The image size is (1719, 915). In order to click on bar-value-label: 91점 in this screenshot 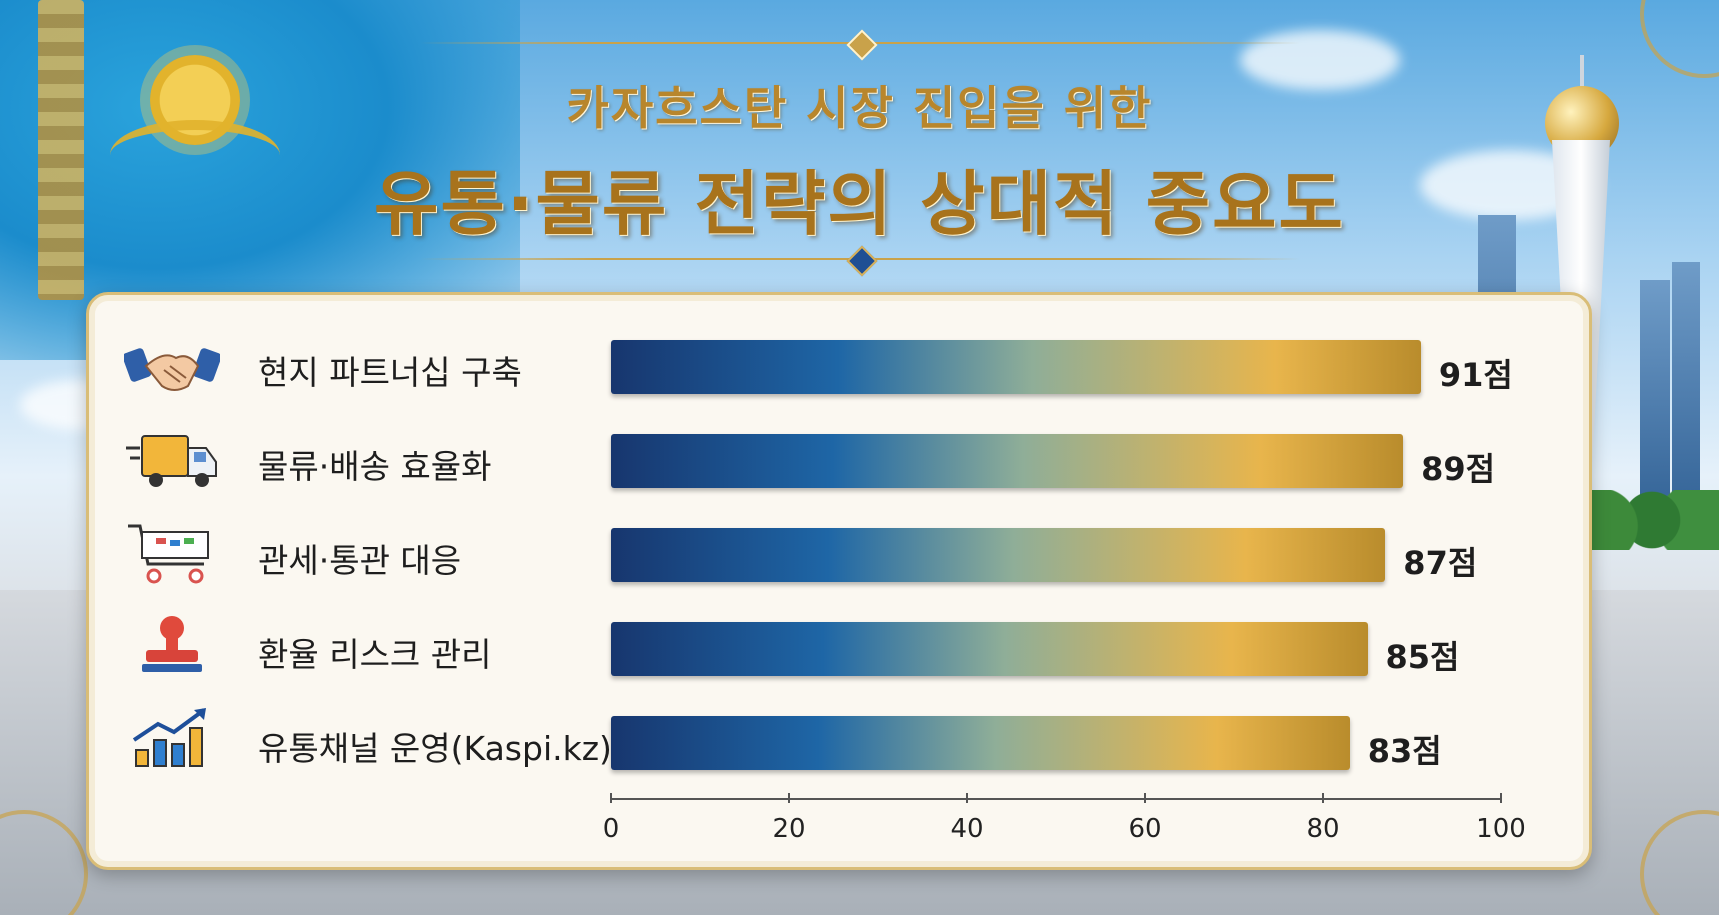, I will do `click(1475, 375)`.